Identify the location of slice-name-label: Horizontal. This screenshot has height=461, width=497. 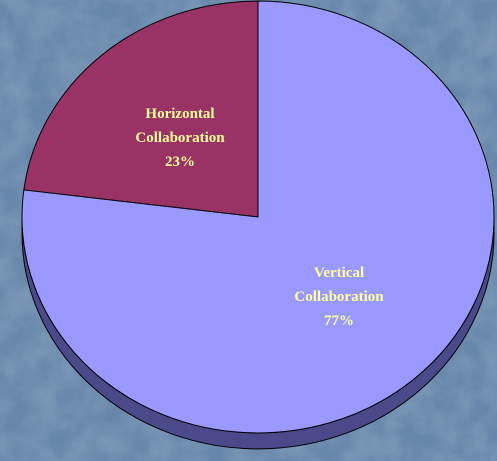
(179, 114).